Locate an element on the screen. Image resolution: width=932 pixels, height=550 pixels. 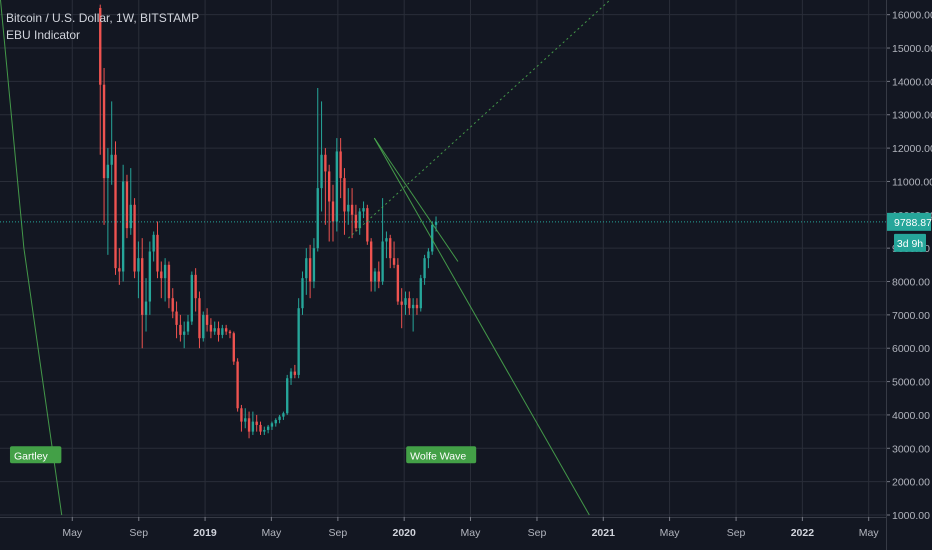
last-price-tag is located at coordinates (909, 221).